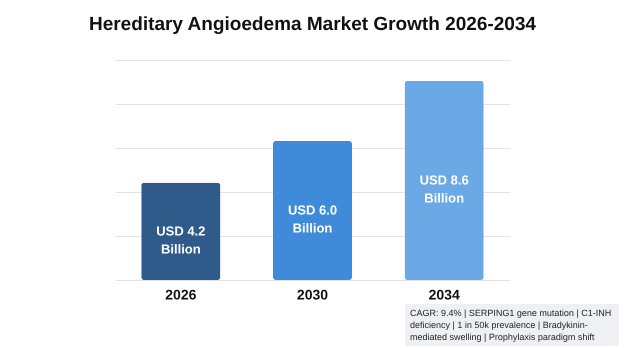 Image resolution: width=624 pixels, height=348 pixels. What do you see at coordinates (444, 294) in the screenshot?
I see `x-tick-label: 2034` at bounding box center [444, 294].